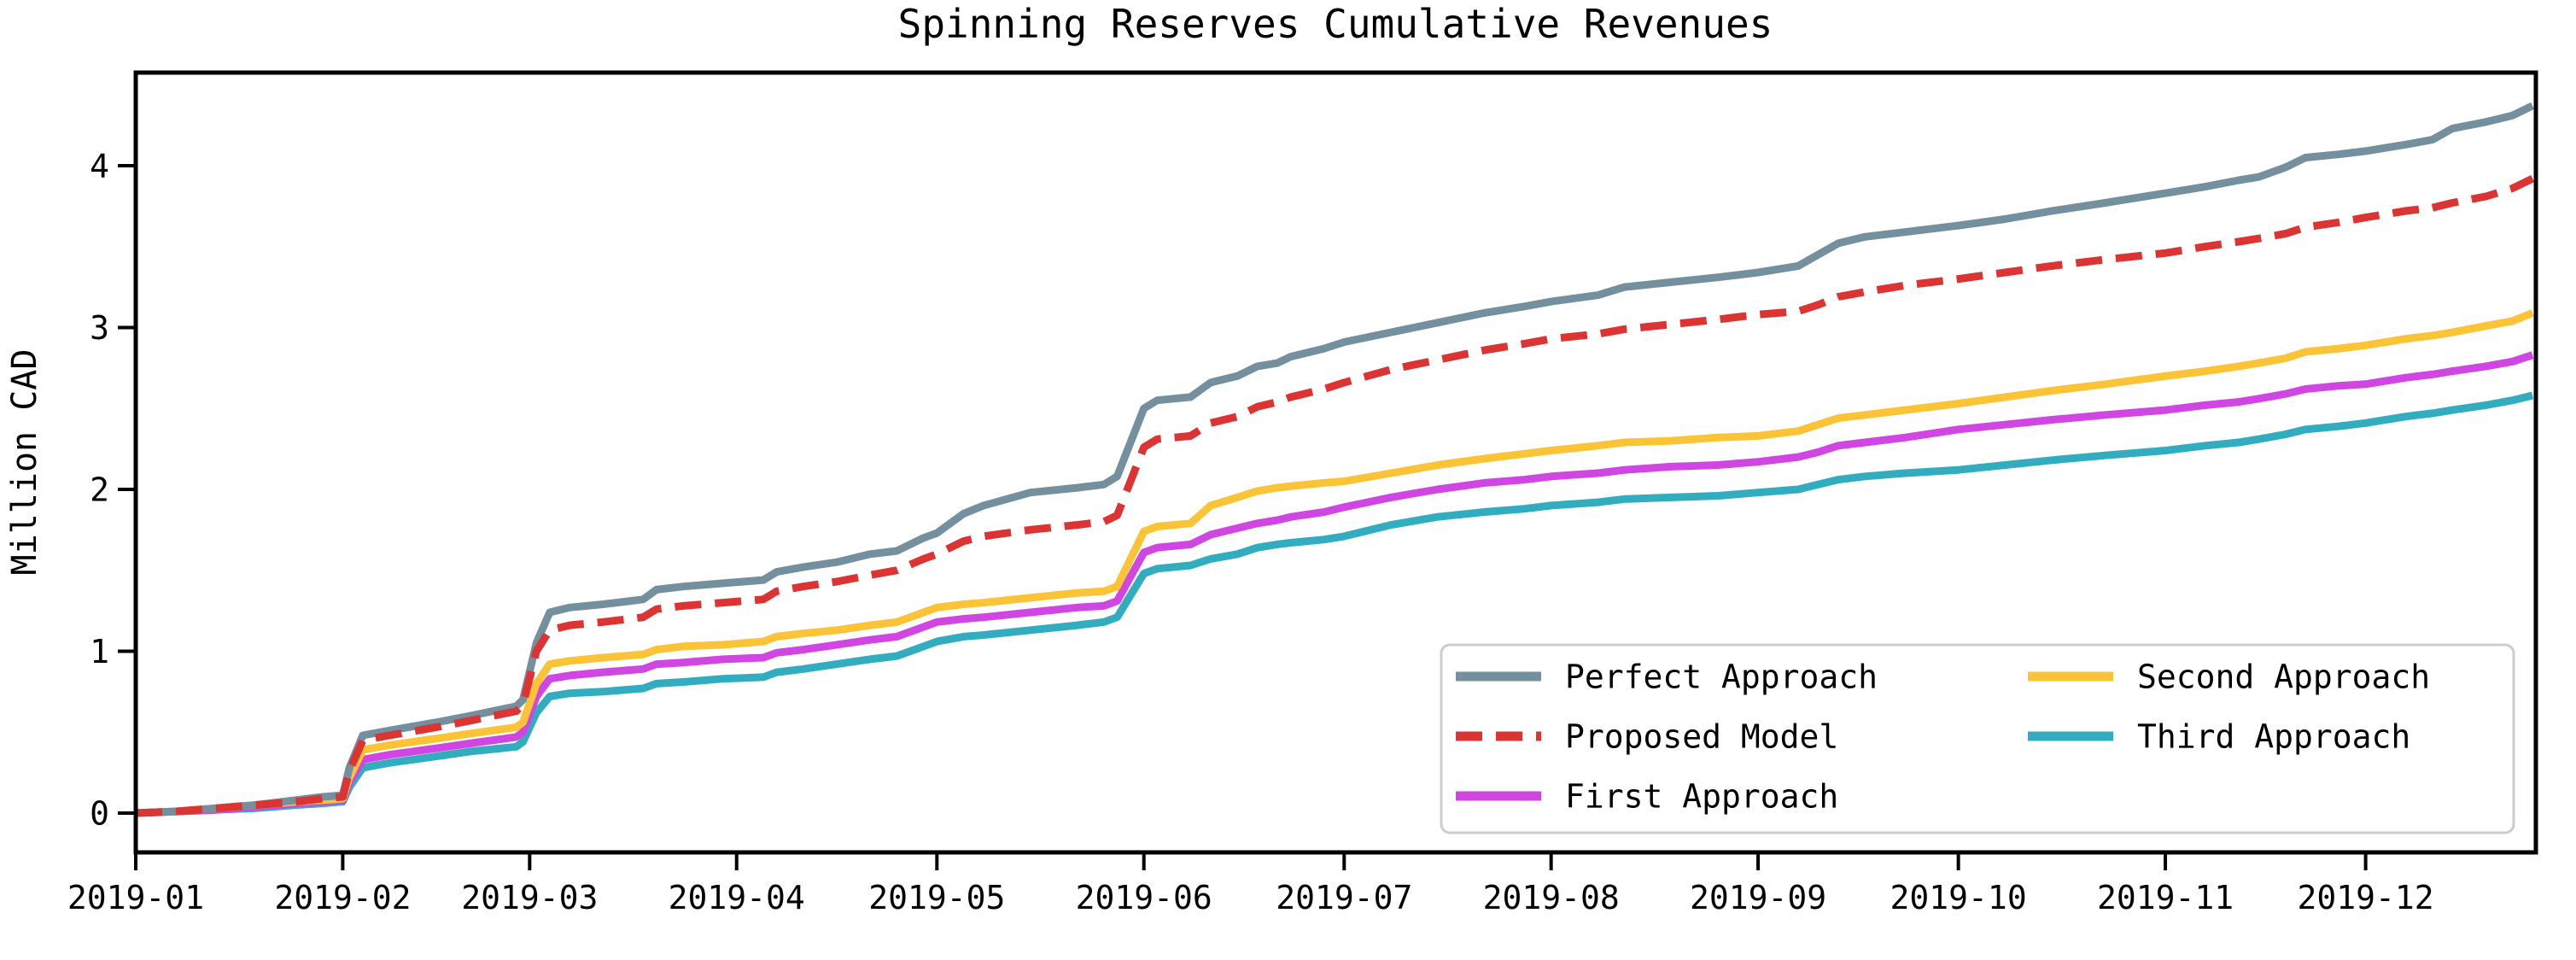  Describe the element at coordinates (99, 328) in the screenshot. I see `y-tick-label: 3` at that location.